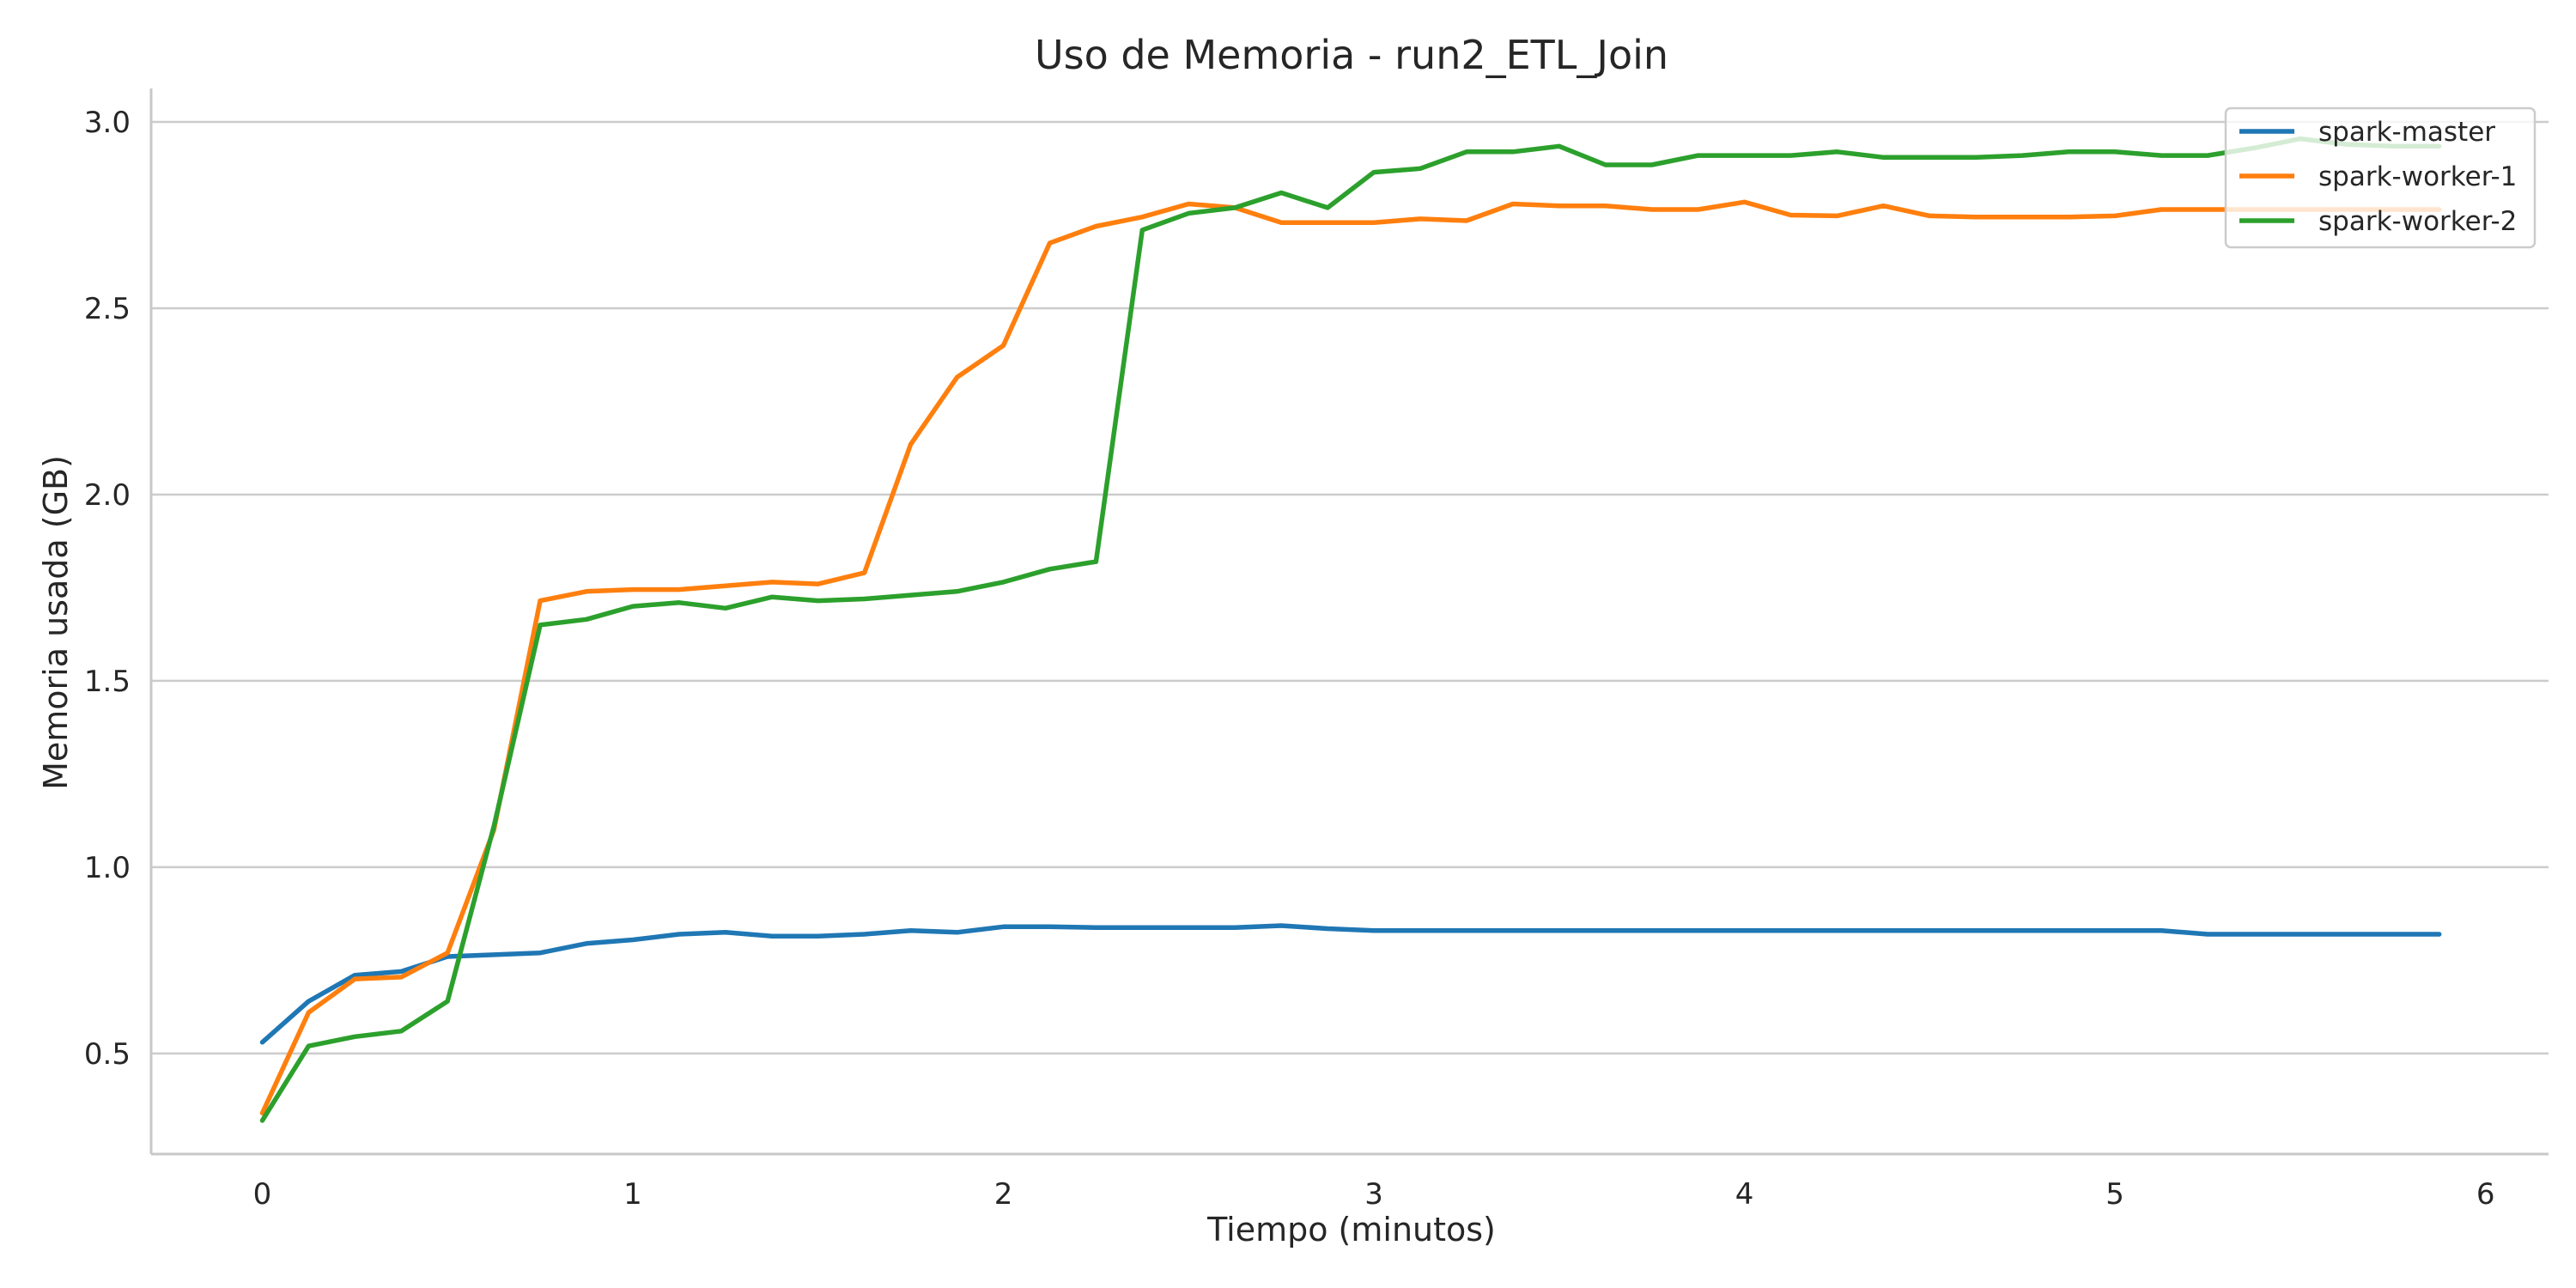 This screenshot has height=1288, width=2576. I want to click on x-tick-label: 5, so click(2114, 1195).